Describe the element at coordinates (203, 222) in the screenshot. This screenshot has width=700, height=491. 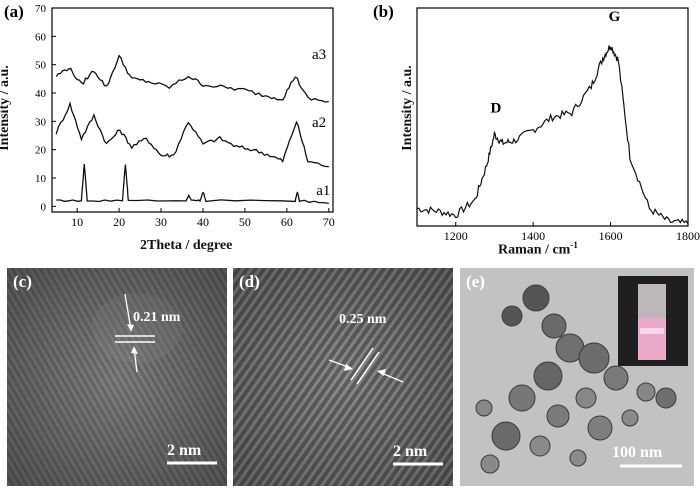
I see `xrd-x-tick-label: 40` at that location.